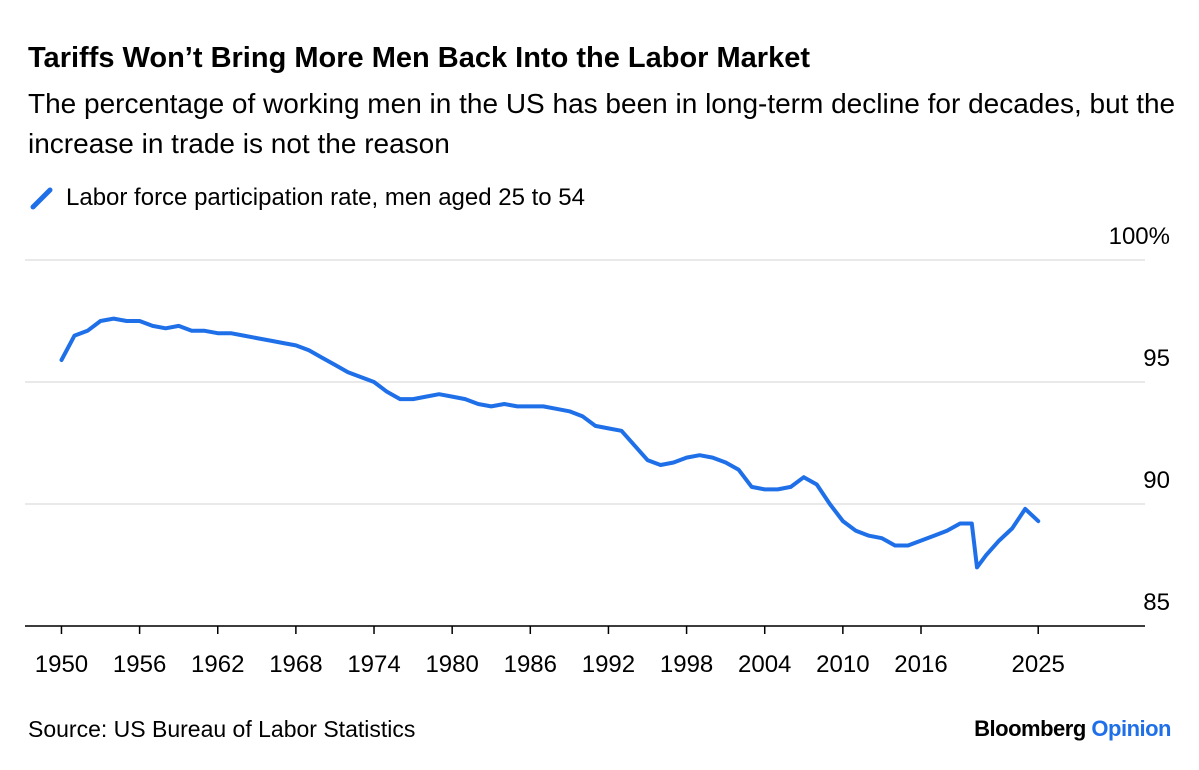  I want to click on source: Source: US Bureau of Labor Statistics, so click(222, 729).